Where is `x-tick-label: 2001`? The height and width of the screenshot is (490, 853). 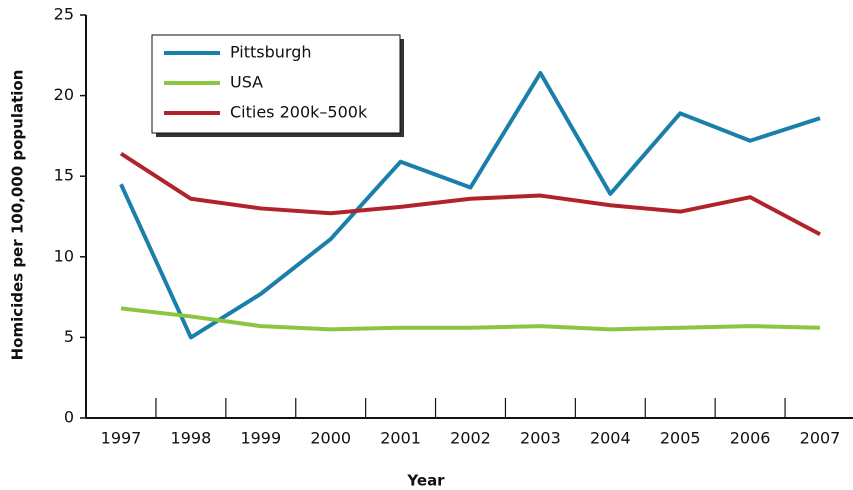 x-tick-label: 2001 is located at coordinates (400, 438).